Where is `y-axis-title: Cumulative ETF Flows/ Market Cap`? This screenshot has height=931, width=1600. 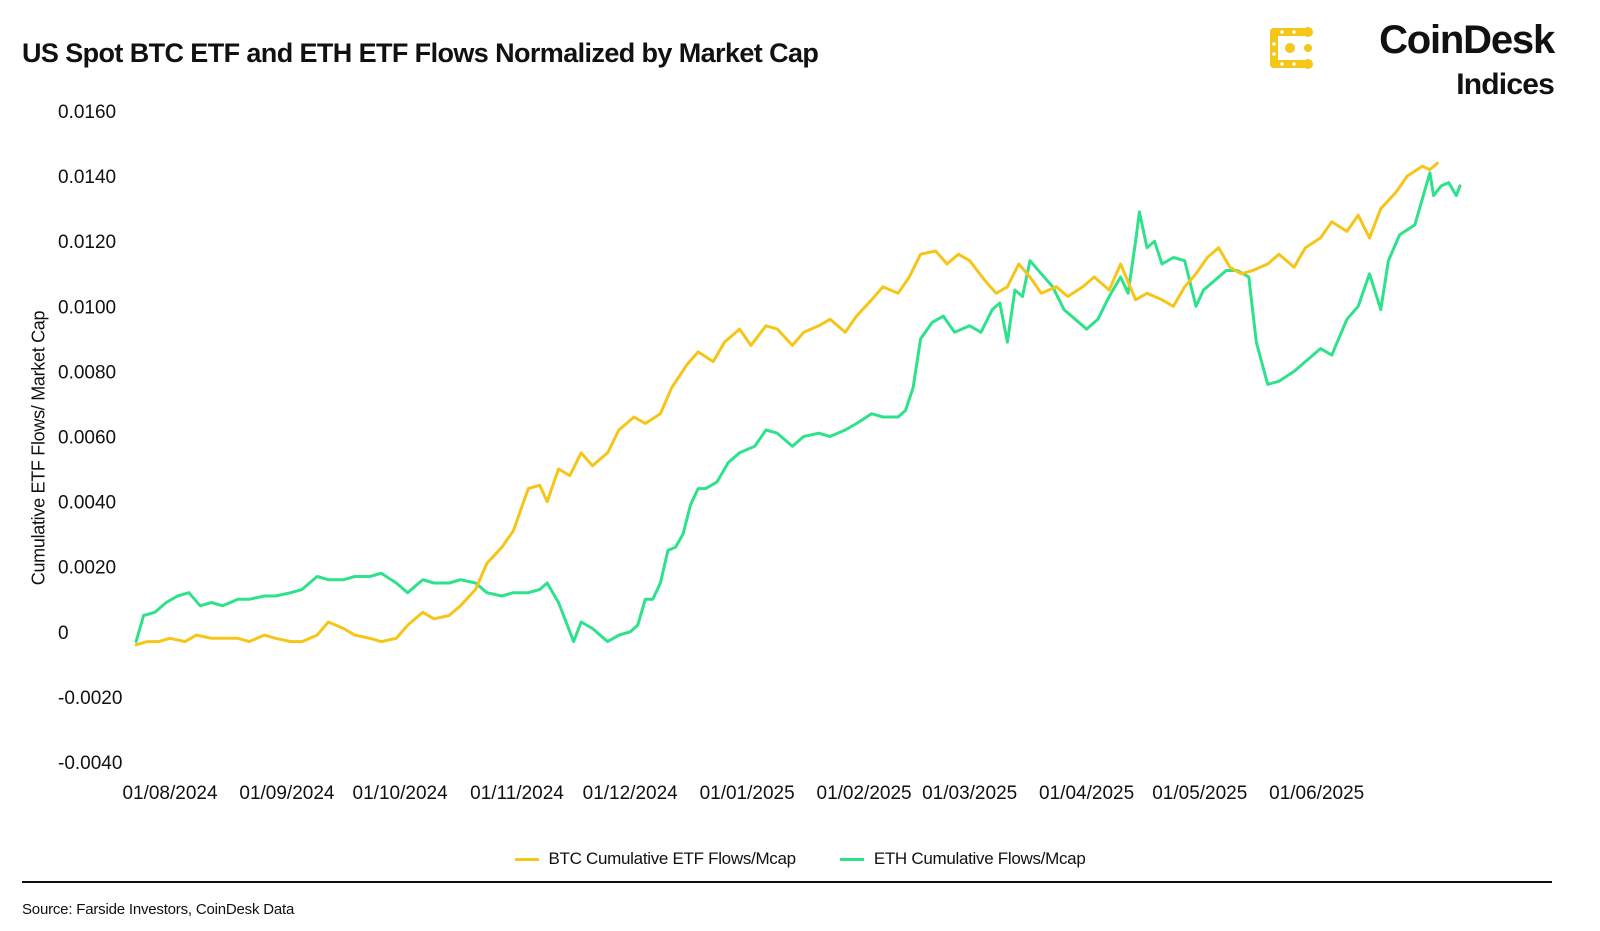 y-axis-title: Cumulative ETF Flows/ Market Cap is located at coordinates (38, 448).